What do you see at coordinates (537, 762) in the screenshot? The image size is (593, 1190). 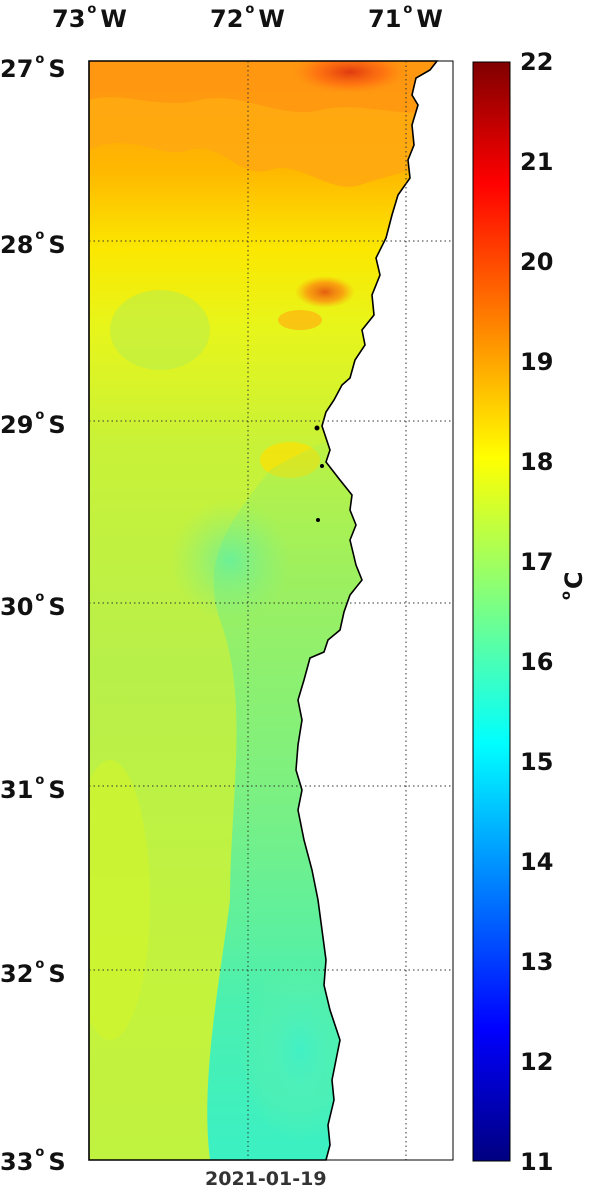 I see `colorbar-tick: 15` at bounding box center [537, 762].